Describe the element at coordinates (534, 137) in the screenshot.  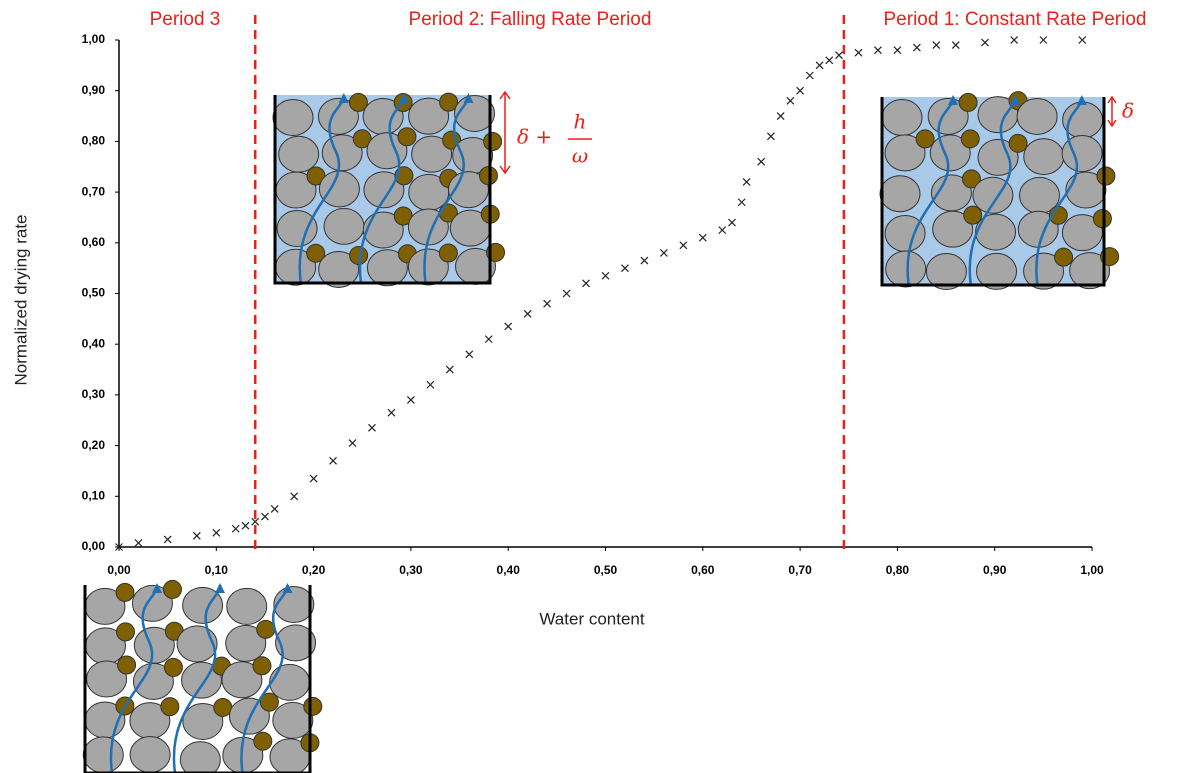
I see `inset-math: δ +` at that location.